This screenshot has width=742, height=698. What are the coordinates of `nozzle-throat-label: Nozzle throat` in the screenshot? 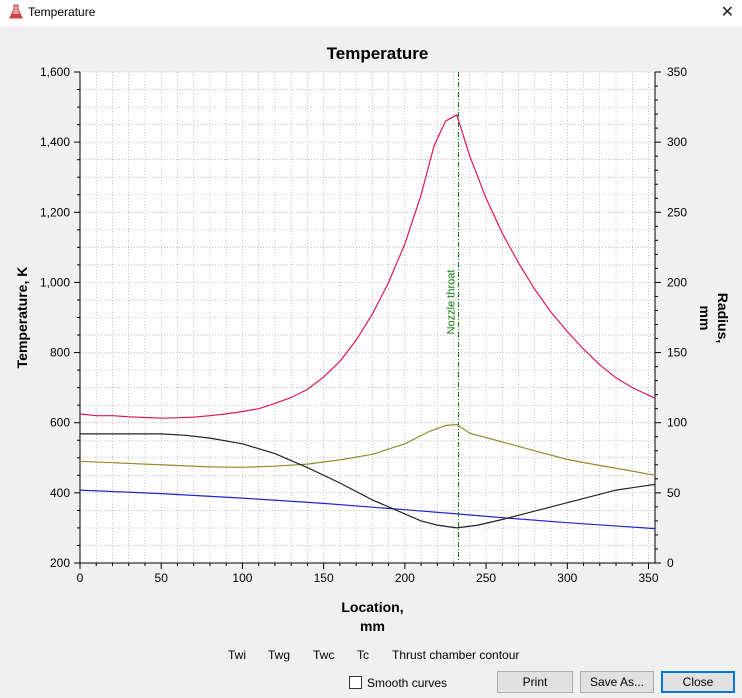 It's located at (451, 302).